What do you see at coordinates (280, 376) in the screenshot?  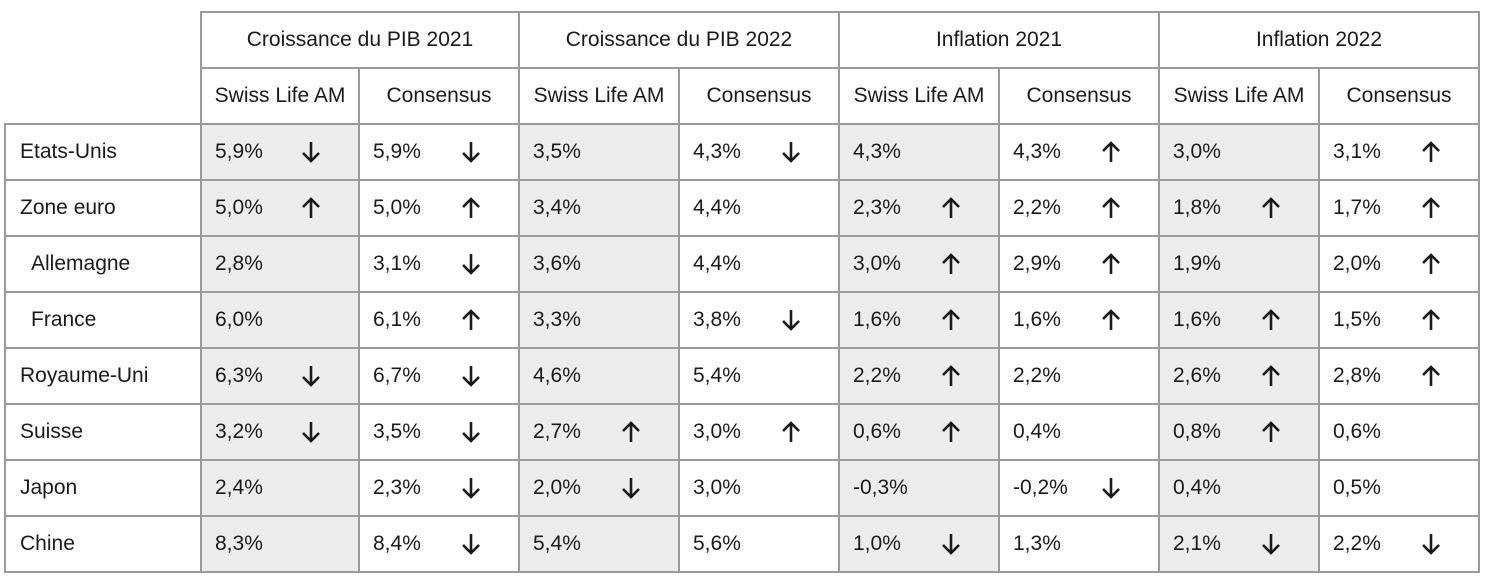 I see `data-cell: 6,3%` at bounding box center [280, 376].